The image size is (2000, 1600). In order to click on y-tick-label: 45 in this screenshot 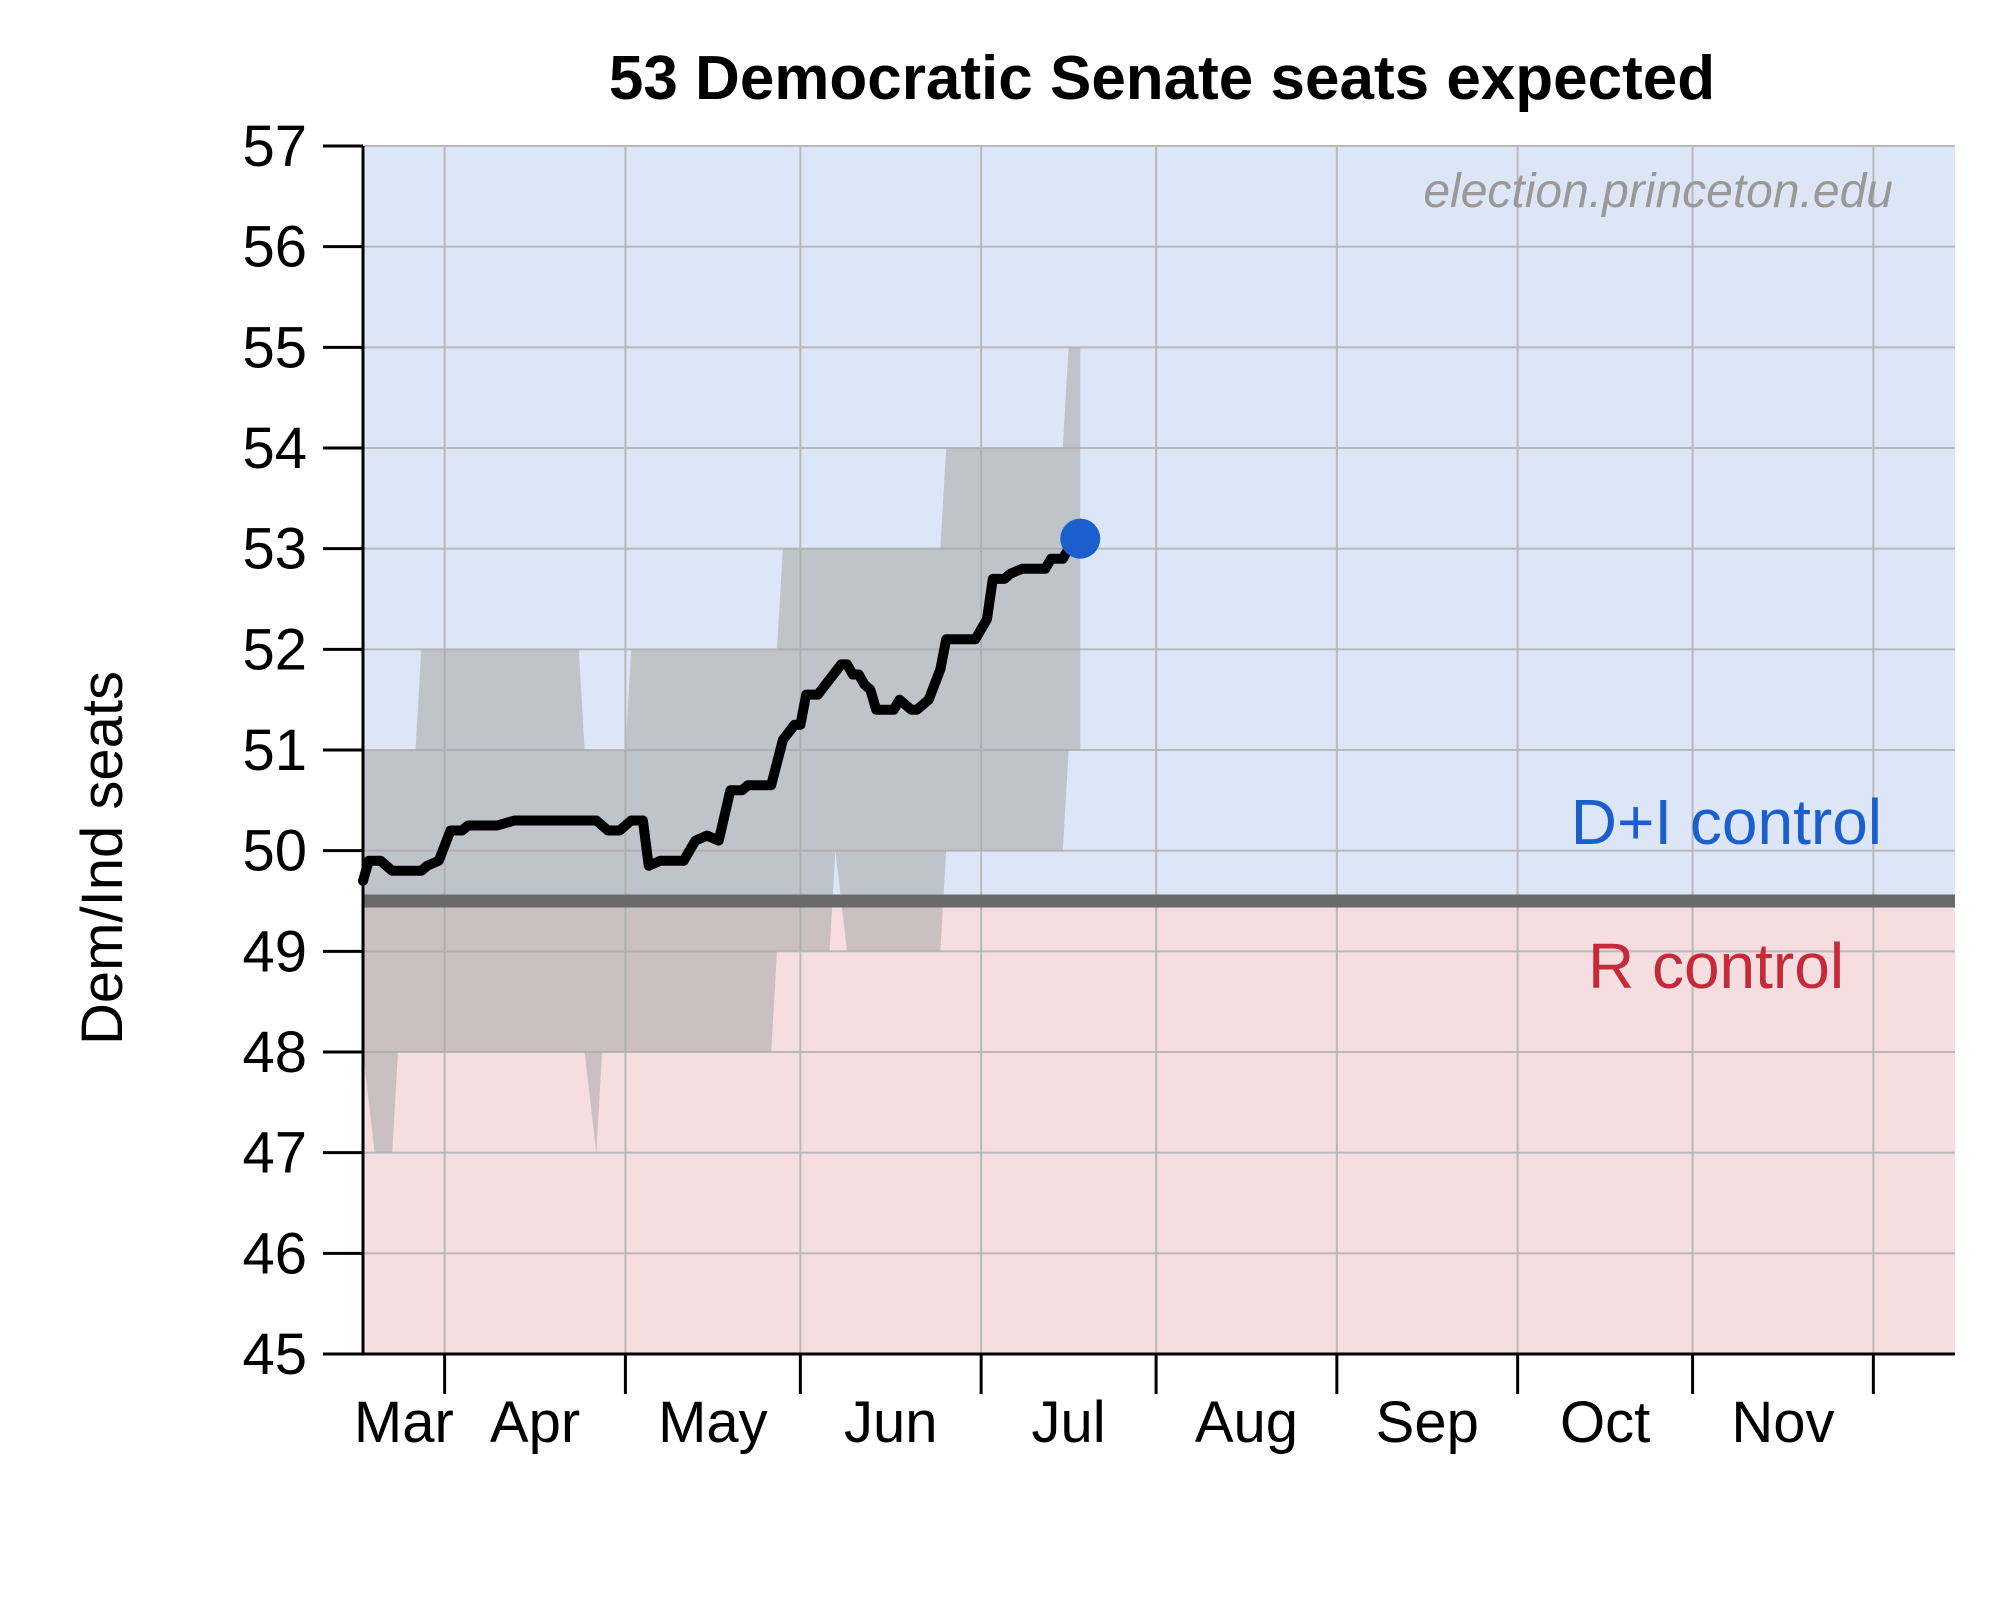, I will do `click(274, 1354)`.